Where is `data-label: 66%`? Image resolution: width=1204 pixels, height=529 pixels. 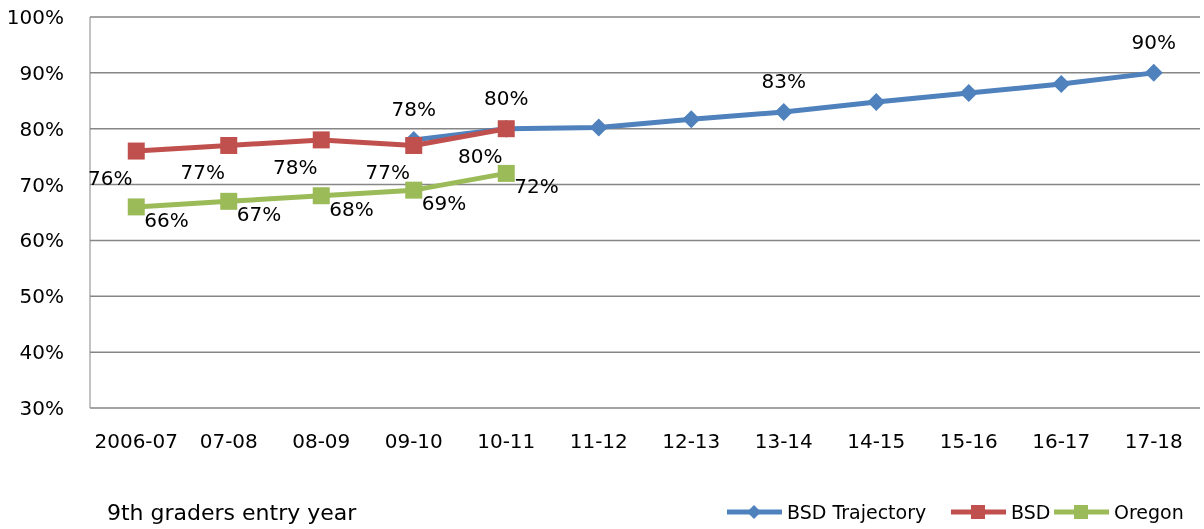
data-label: 66% is located at coordinates (166, 219).